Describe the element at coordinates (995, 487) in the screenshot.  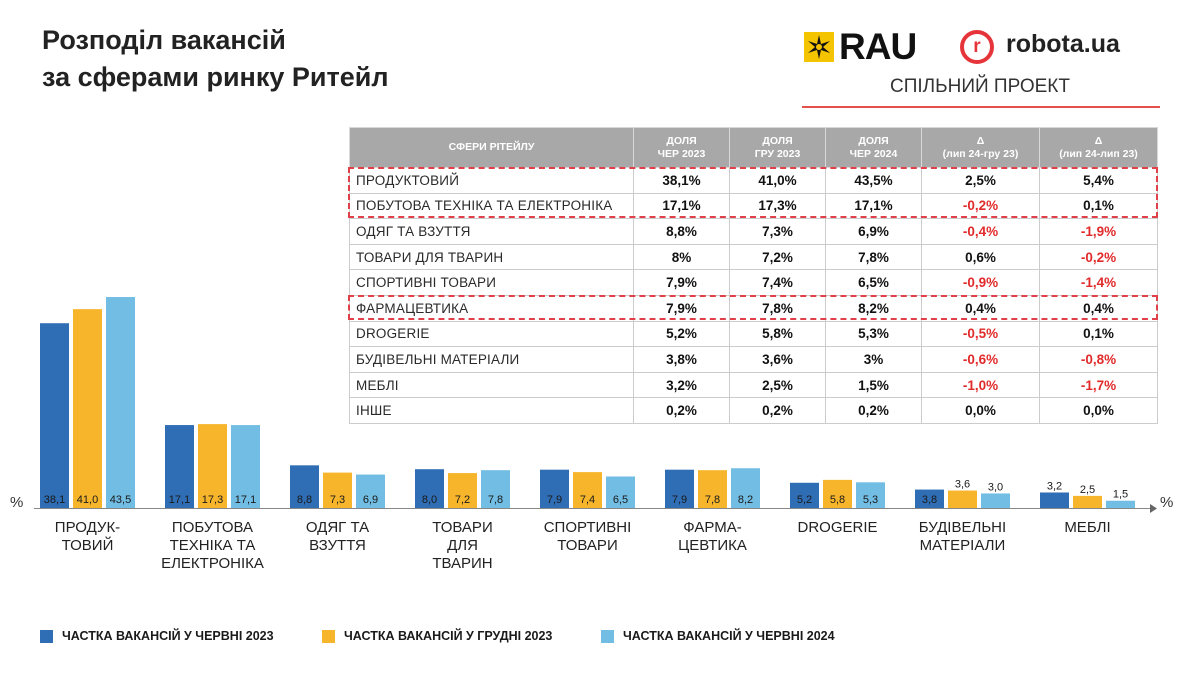
I see `bar-value-label: 3,0` at that location.